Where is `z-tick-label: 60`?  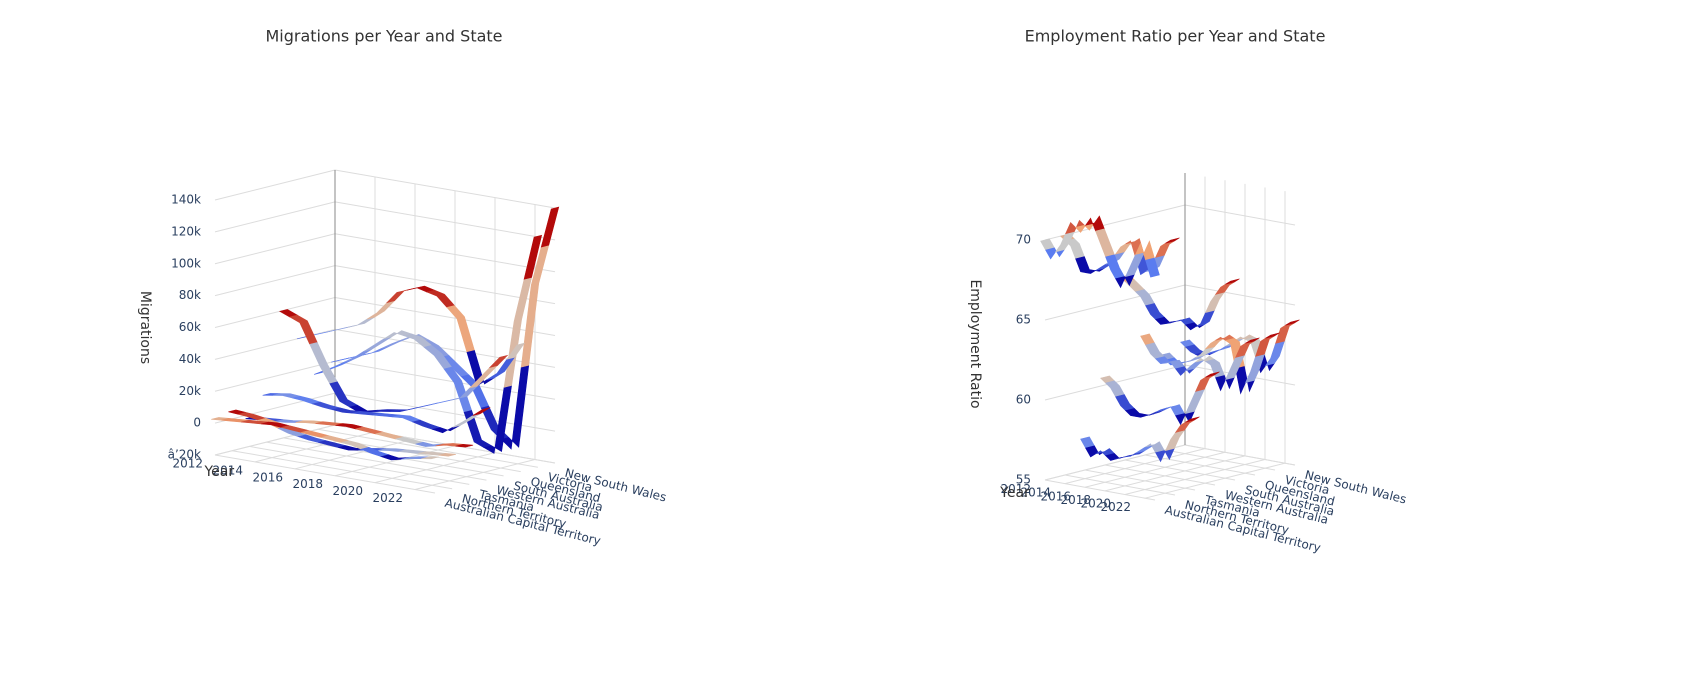
z-tick-label: 60 is located at coordinates (1023, 400).